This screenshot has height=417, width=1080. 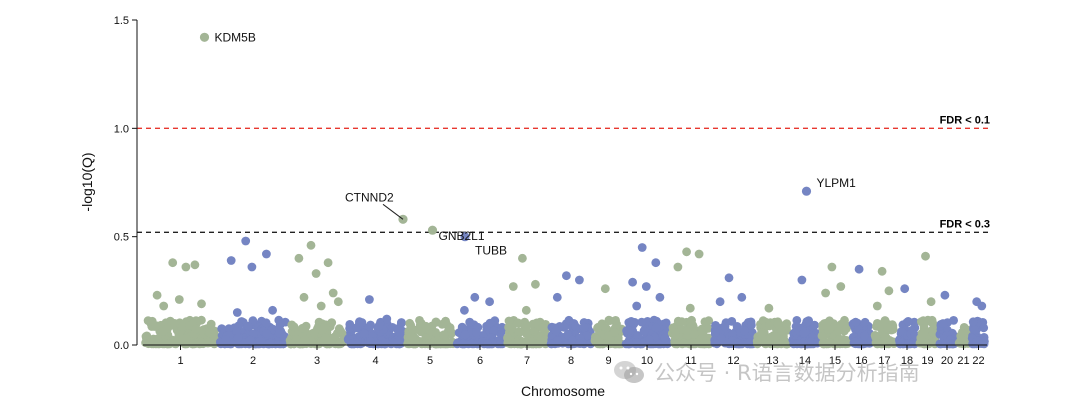 What do you see at coordinates (87, 181) in the screenshot?
I see `y-axis-title: -log10(Q)` at bounding box center [87, 181].